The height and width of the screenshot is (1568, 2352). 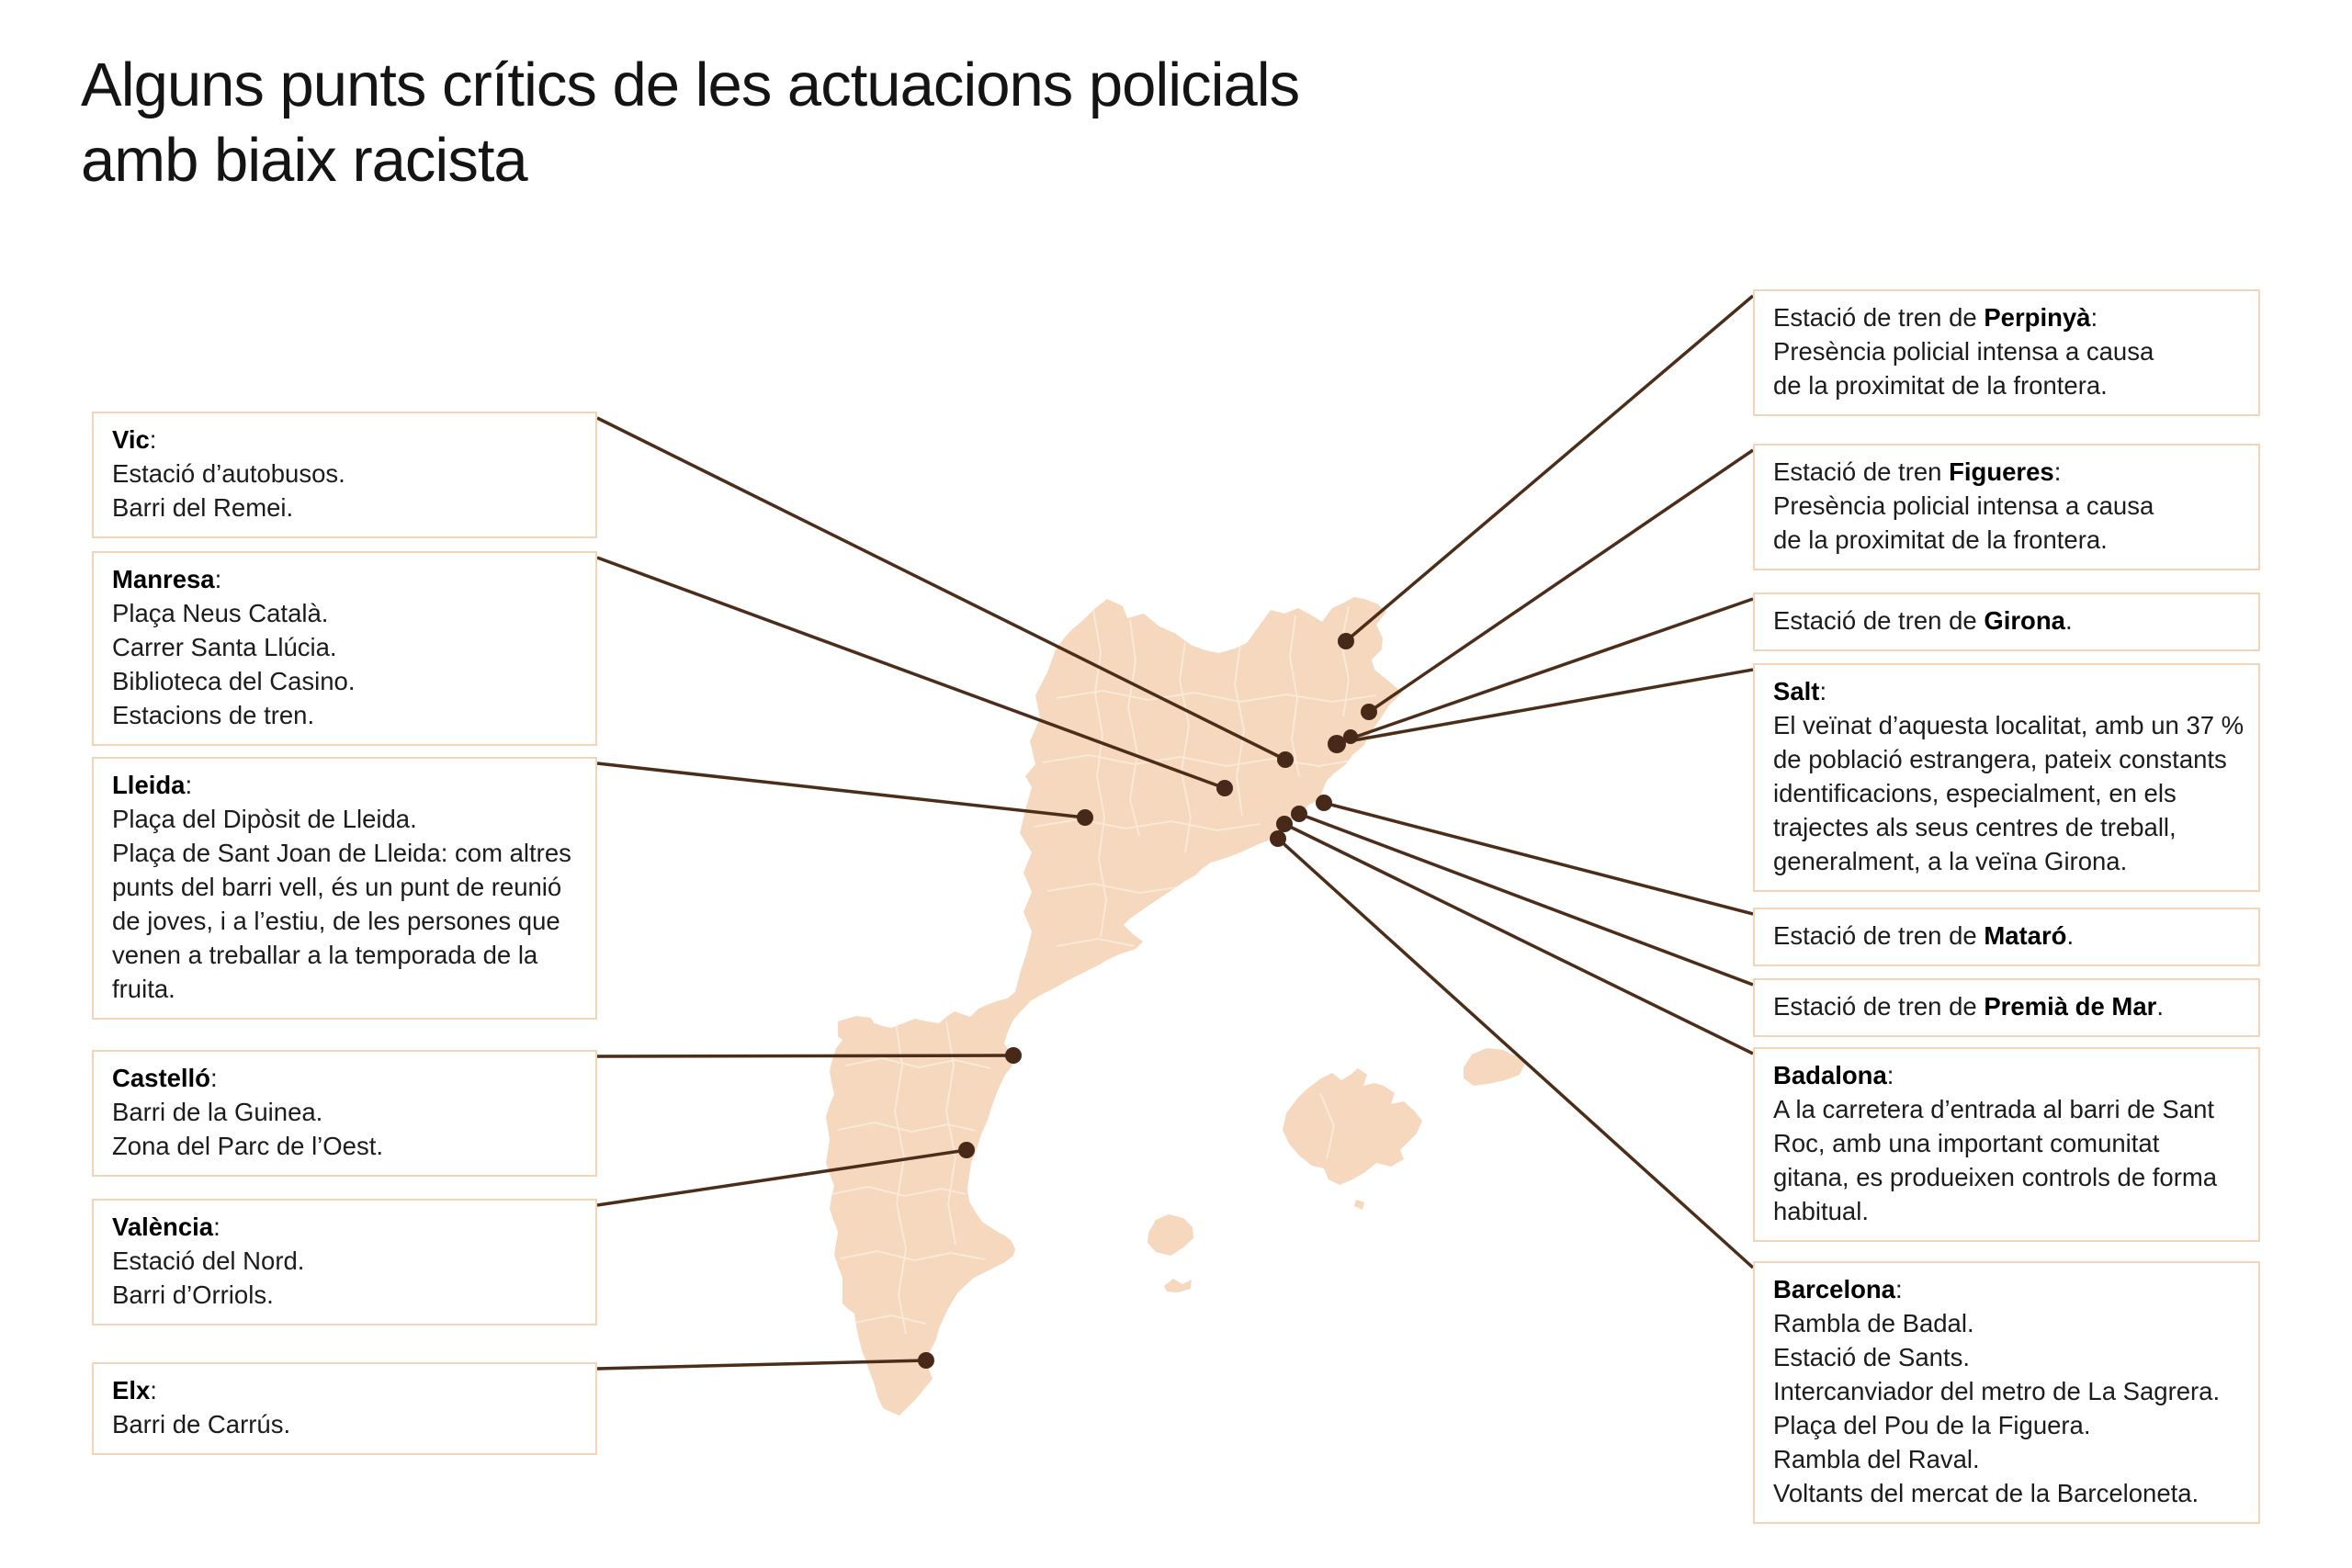 I want to click on connector-line-figueres, so click(x=1561, y=581).